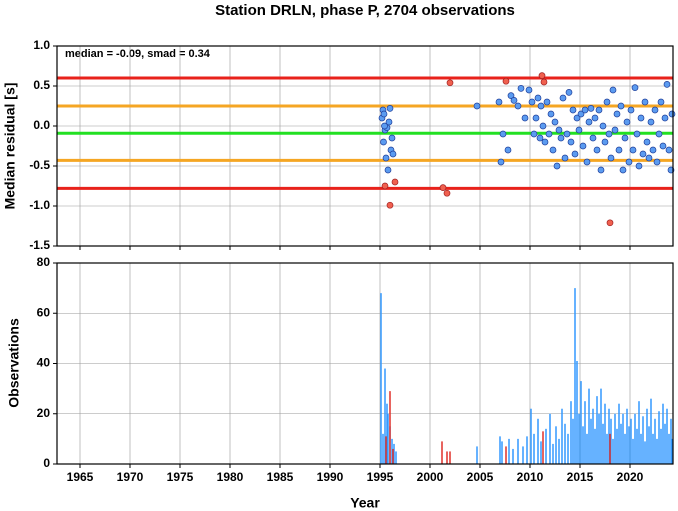  I want to click on x-tick-label: 2005, so click(480, 477).